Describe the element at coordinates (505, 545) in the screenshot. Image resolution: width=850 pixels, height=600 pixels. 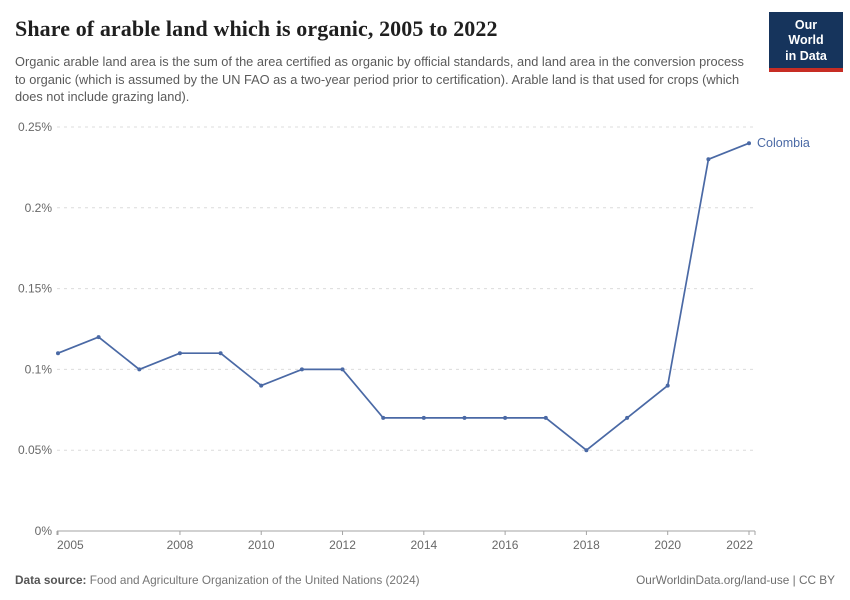
I see `x-tick-label: 2016` at that location.